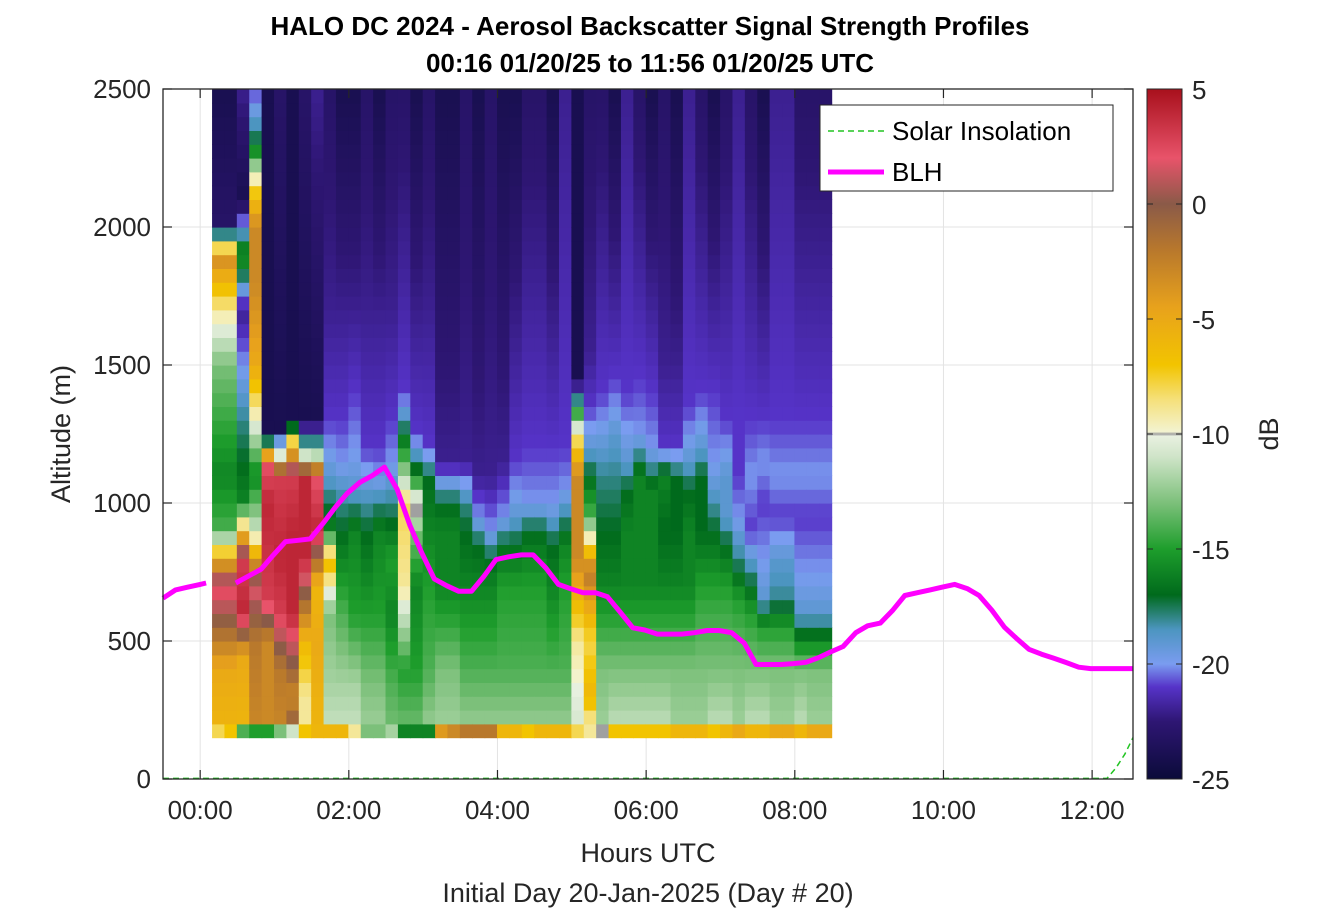 The height and width of the screenshot is (911, 1343). I want to click on y-tick-label: 1000, so click(122, 503).